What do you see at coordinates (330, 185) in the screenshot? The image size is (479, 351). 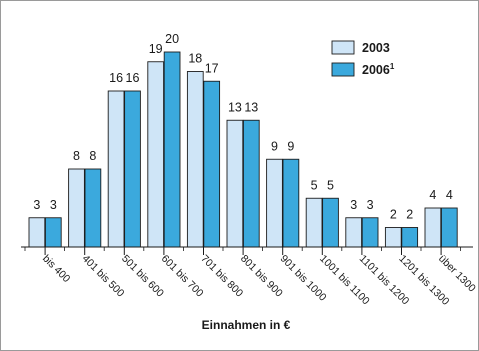 I see `value-label-2006-8: 5` at bounding box center [330, 185].